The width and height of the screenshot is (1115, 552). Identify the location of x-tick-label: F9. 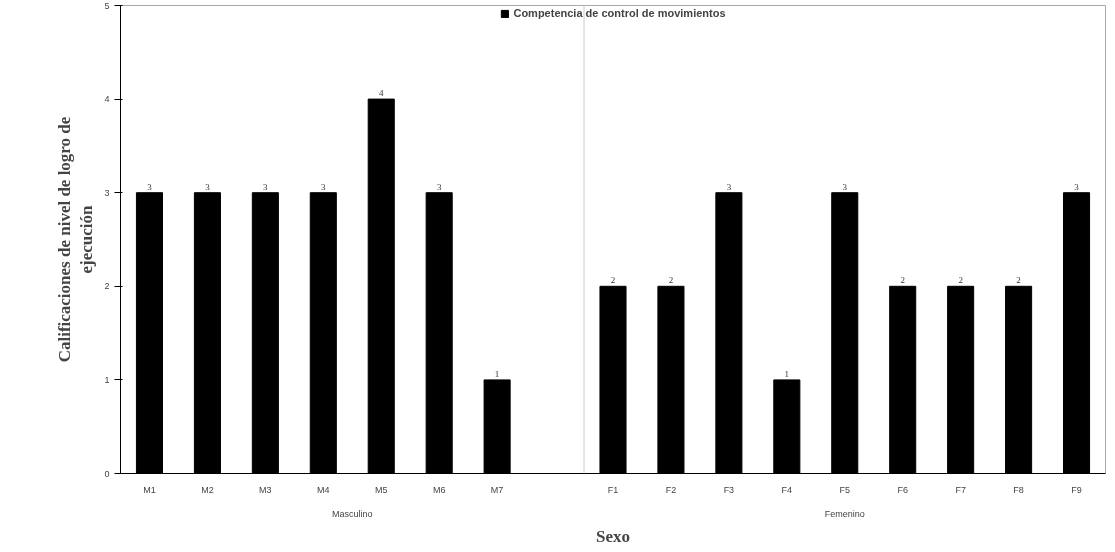
(1076, 489).